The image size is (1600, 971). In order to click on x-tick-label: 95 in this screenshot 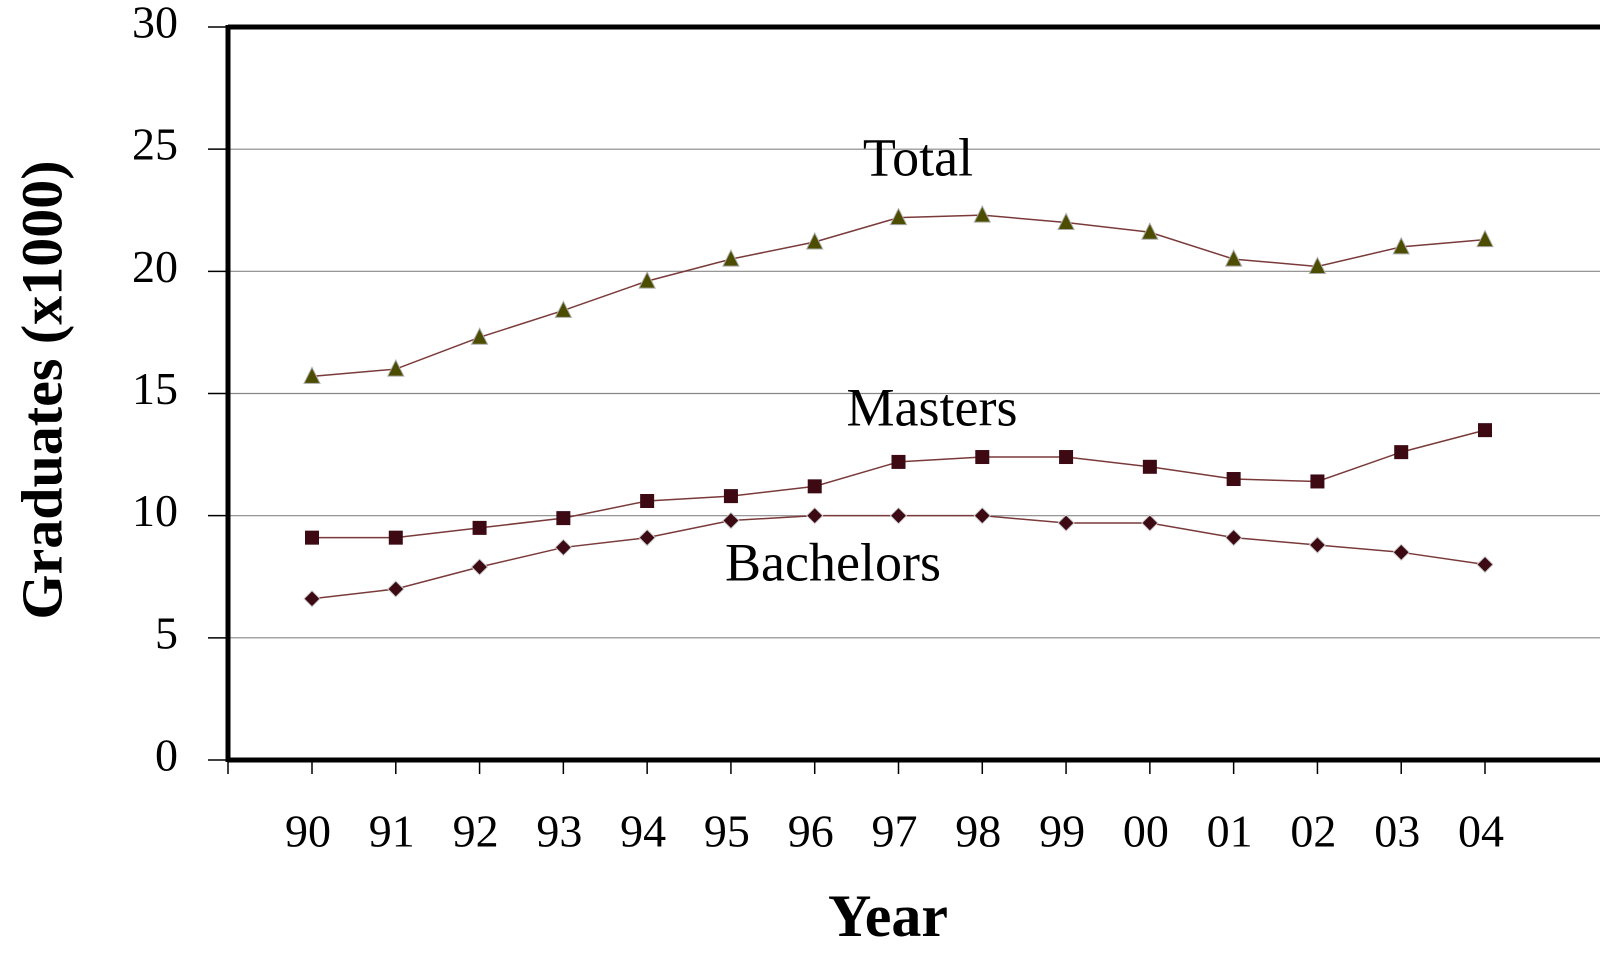, I will do `click(727, 831)`.